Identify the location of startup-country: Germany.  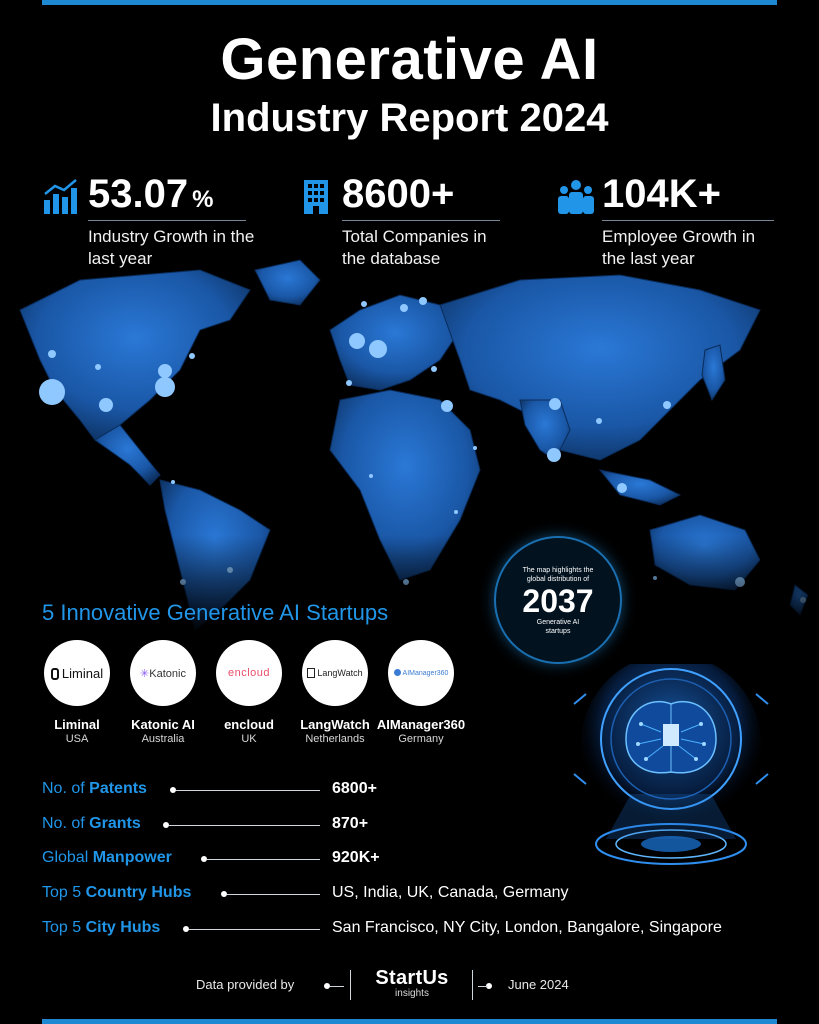
(421, 739).